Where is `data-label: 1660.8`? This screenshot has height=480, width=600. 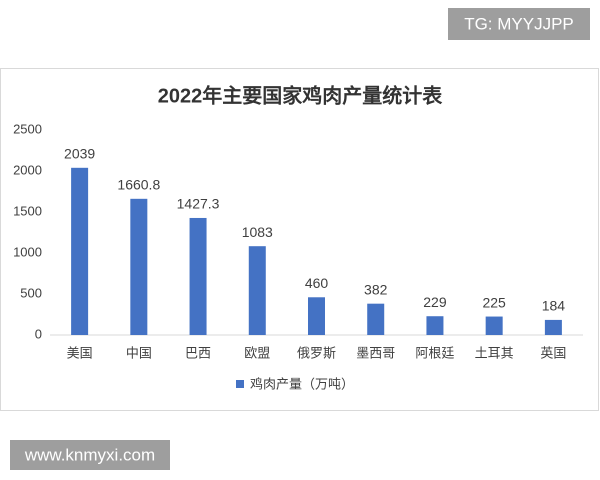
data-label: 1660.8 is located at coordinates (138, 185).